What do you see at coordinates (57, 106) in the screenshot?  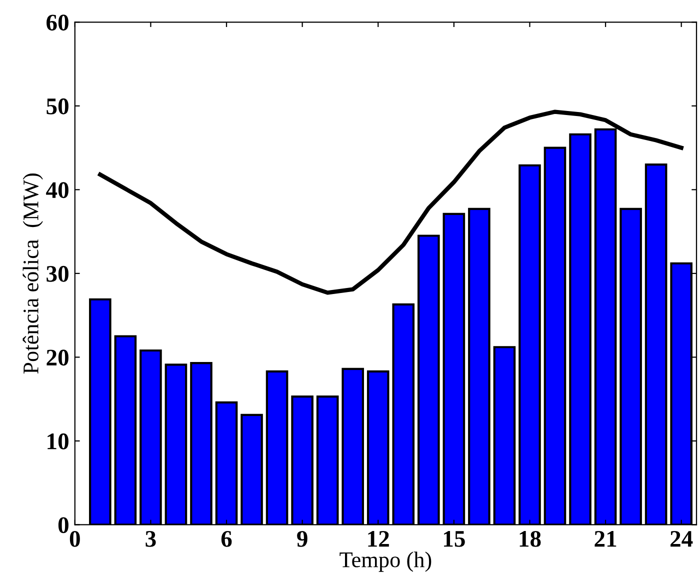 I see `y-tick-label: 50` at bounding box center [57, 106].